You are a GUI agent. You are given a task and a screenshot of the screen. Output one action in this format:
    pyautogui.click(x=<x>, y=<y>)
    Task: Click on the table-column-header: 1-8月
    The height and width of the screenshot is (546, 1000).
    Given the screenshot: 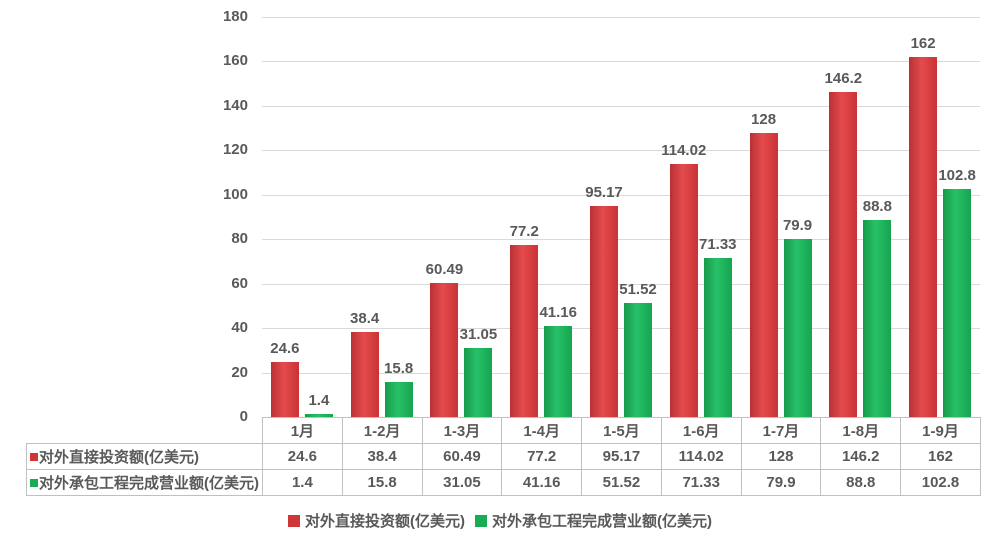 What is the action you would take?
    pyautogui.click(x=861, y=430)
    